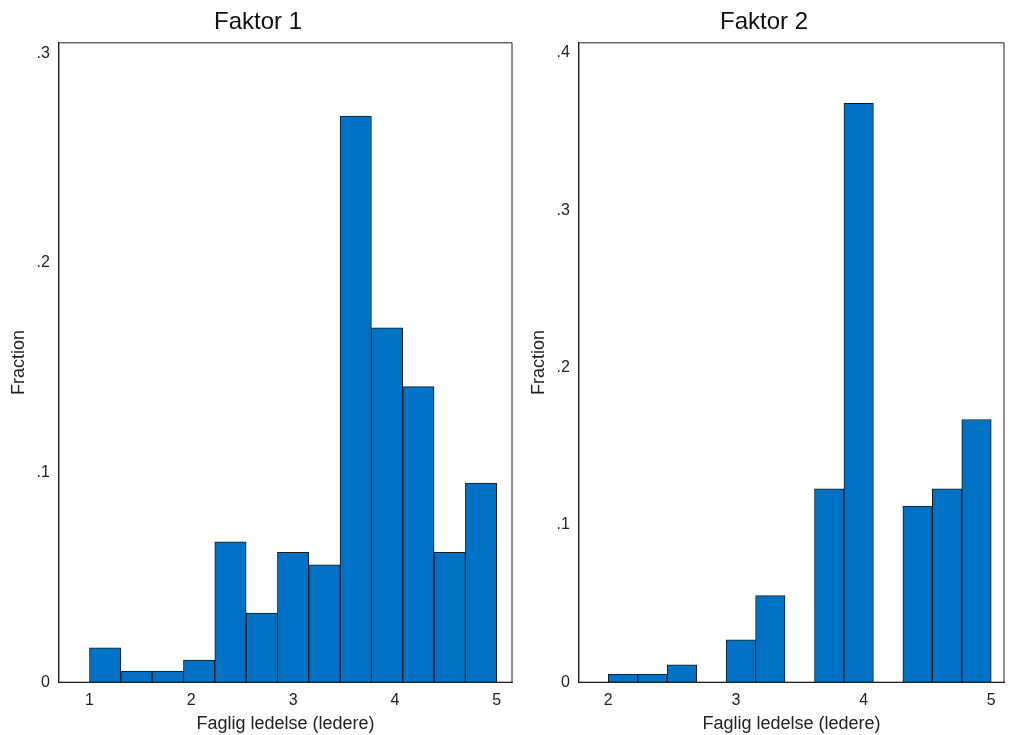 This screenshot has height=735, width=1012. I want to click on chart-title: Faktor 1, so click(258, 21).